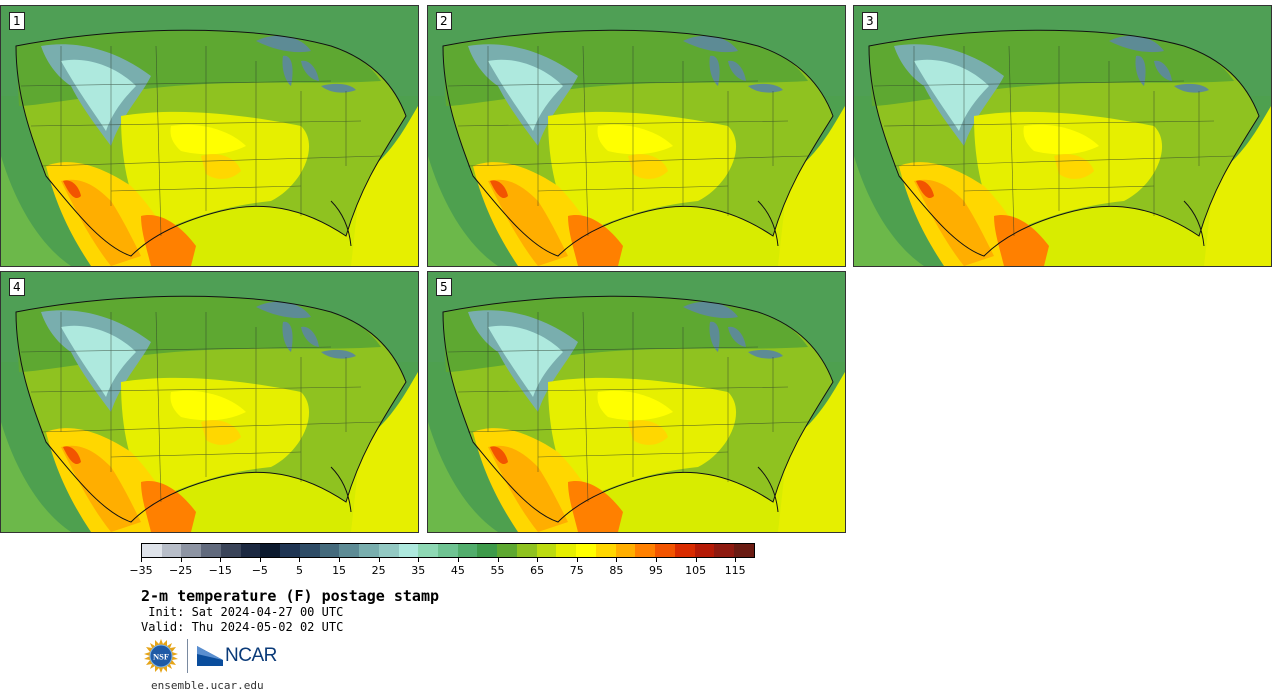  What do you see at coordinates (870, 21) in the screenshot?
I see `member-number-label: 3` at bounding box center [870, 21].